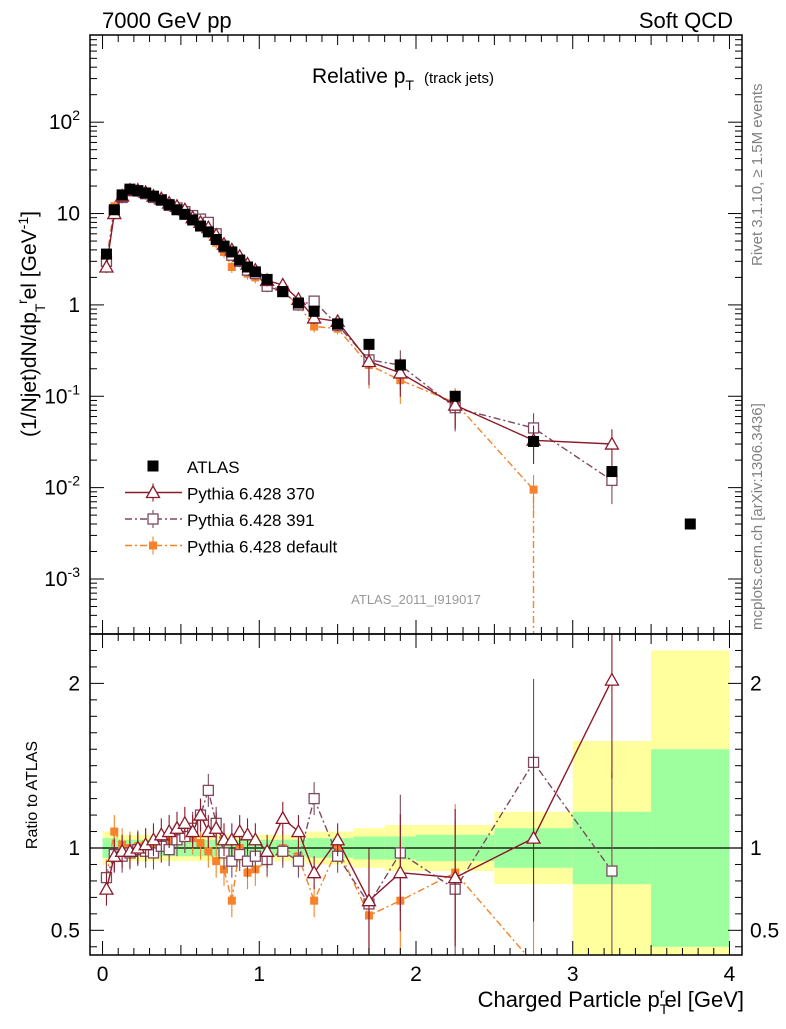  Describe the element at coordinates (31, 324) in the screenshot. I see `main-ylabel: (1/Njet)dN/dpTrel [GeV-1]` at that location.